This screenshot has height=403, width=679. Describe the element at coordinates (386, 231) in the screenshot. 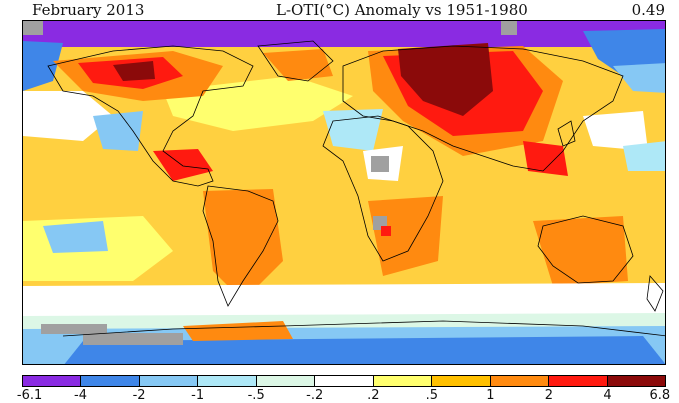

I see `africa-hot-spot` at that location.